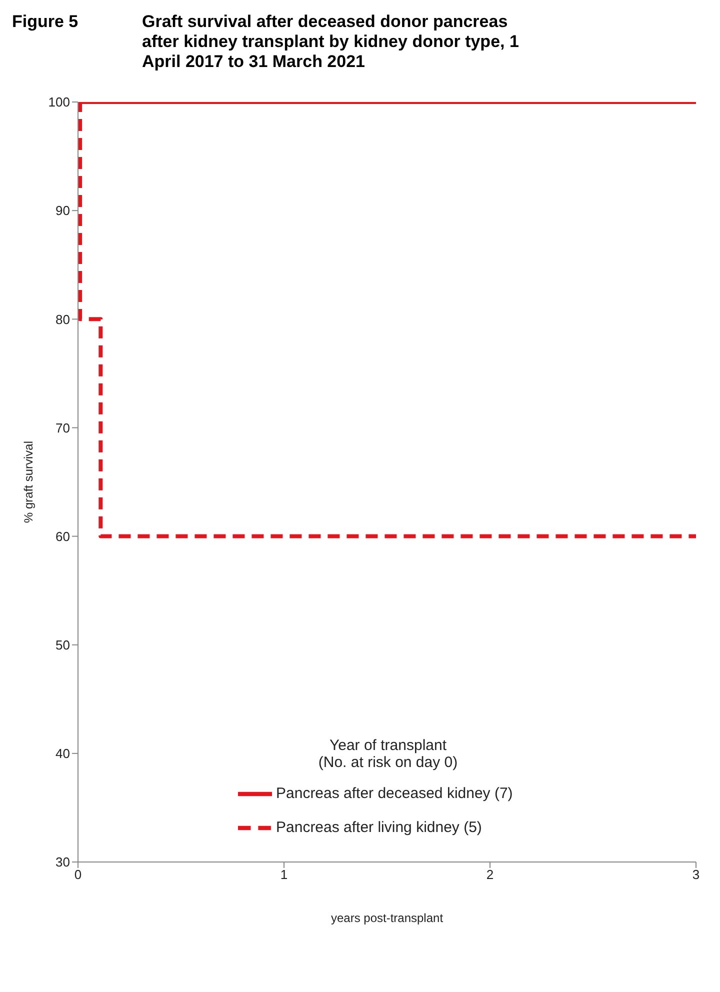 The height and width of the screenshot is (992, 720). I want to click on x-tick-label: 1, so click(284, 874).